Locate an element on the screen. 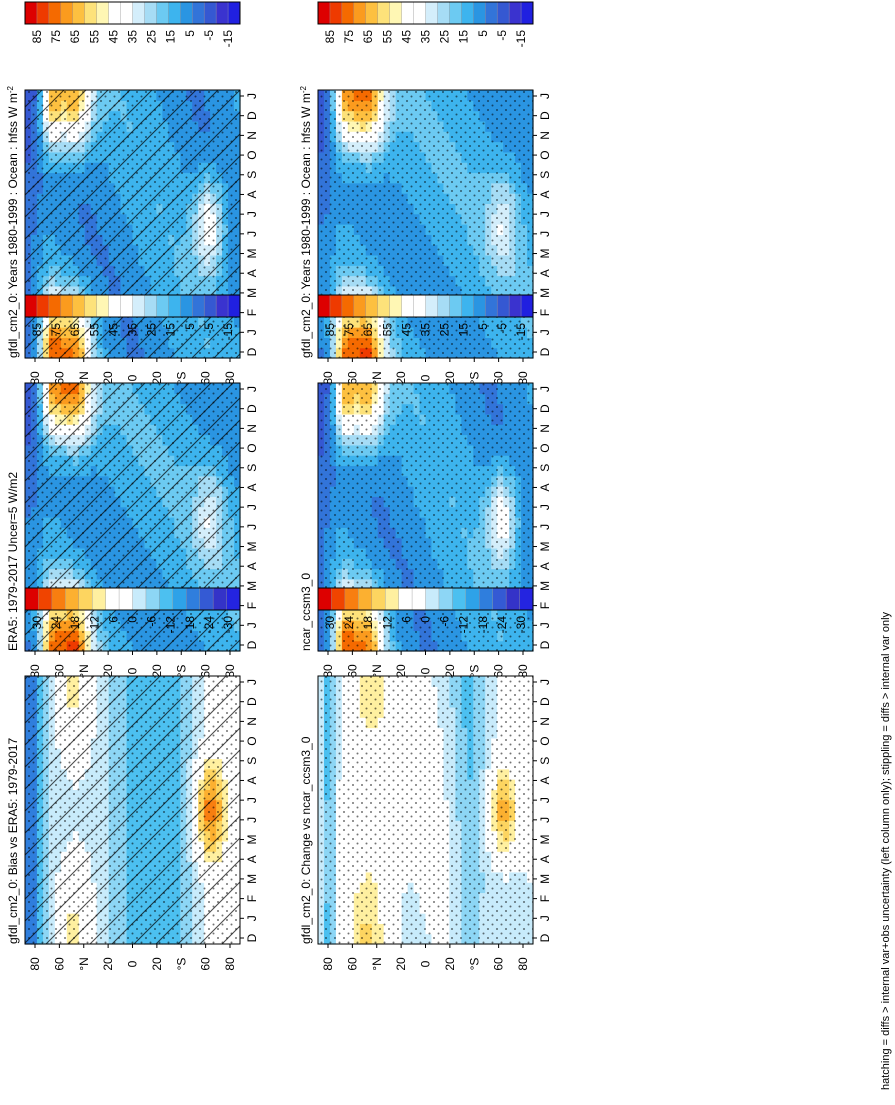  lat-tick-label: °S is located at coordinates (181, 671).